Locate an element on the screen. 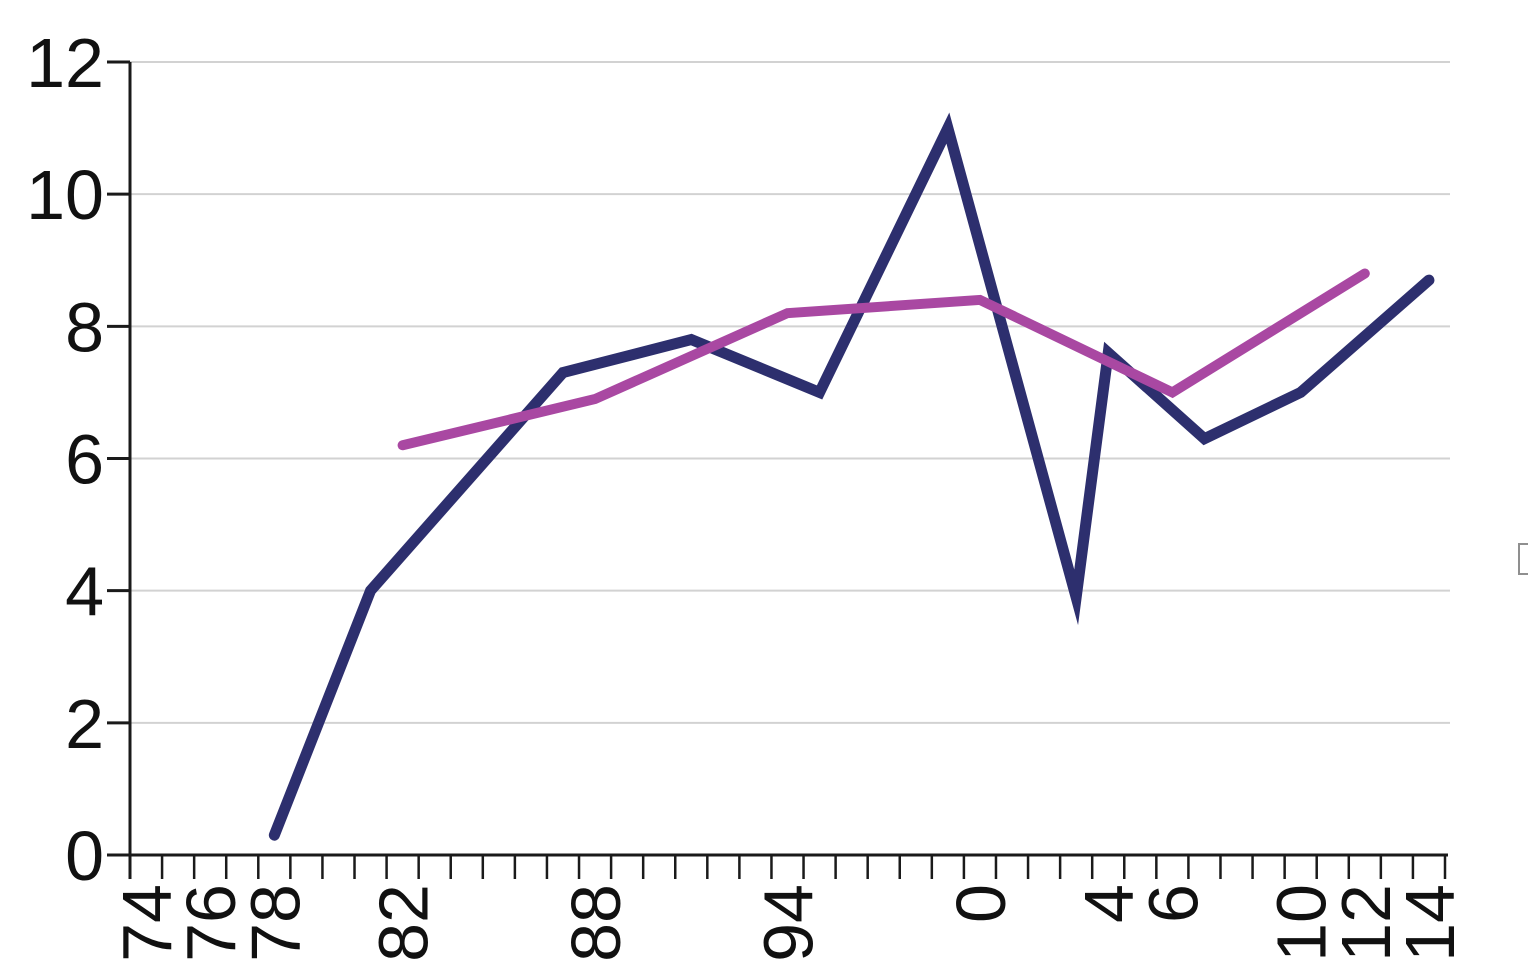 This screenshot has width=1528, height=978. clipped-legend-box-icon is located at coordinates (1523, 559).